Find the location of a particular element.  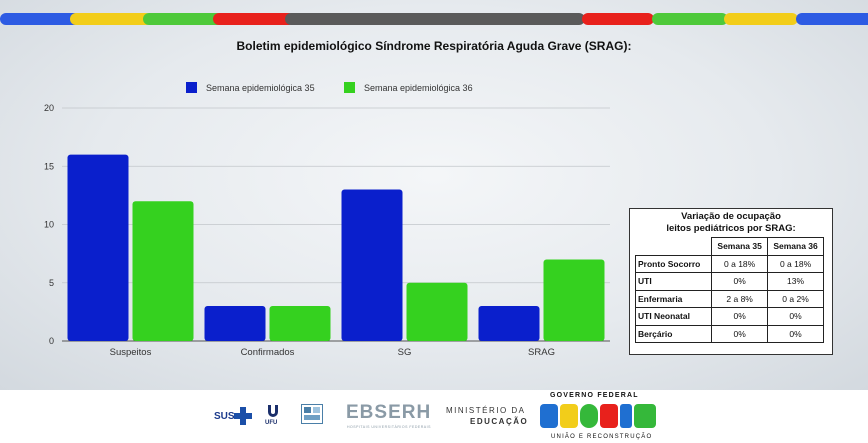

column-header: Semana 35 is located at coordinates (740, 246).